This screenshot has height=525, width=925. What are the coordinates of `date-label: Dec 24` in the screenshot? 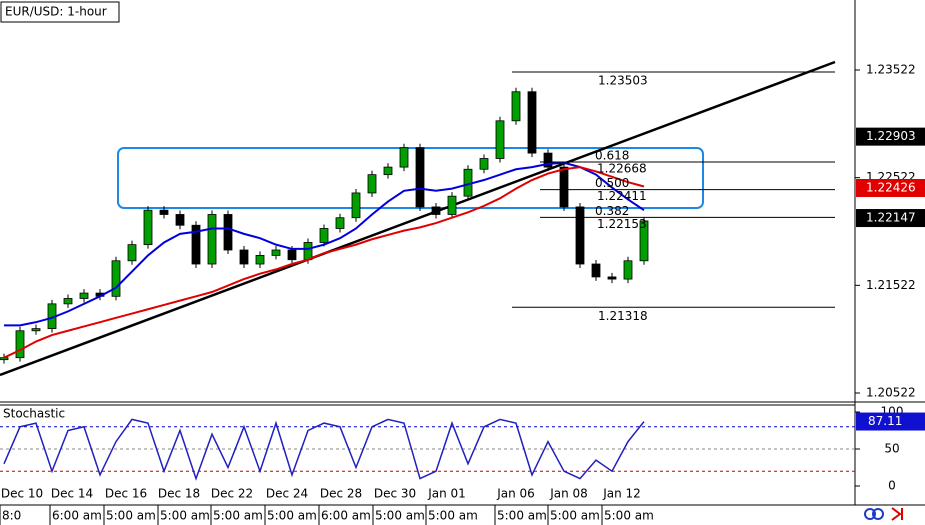 It's located at (287, 494).